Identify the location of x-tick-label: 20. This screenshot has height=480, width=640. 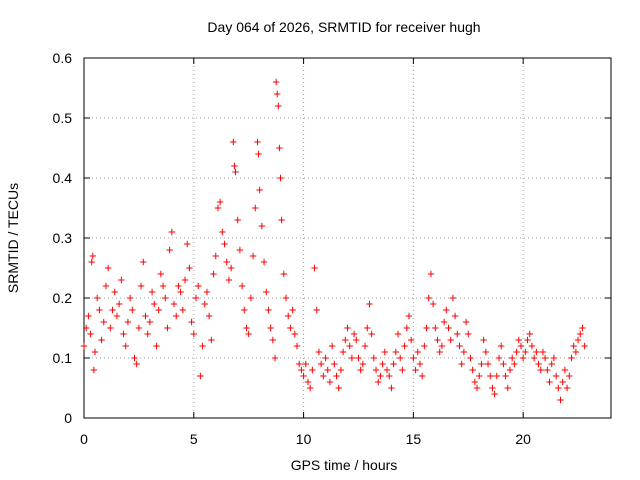
(523, 439).